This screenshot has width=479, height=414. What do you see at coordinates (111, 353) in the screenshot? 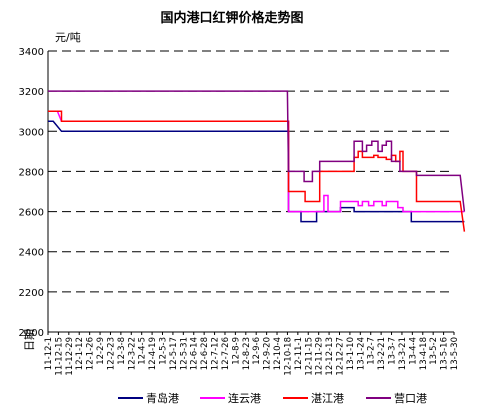
I see `x-tick-label: 12-2-23` at bounding box center [111, 353].